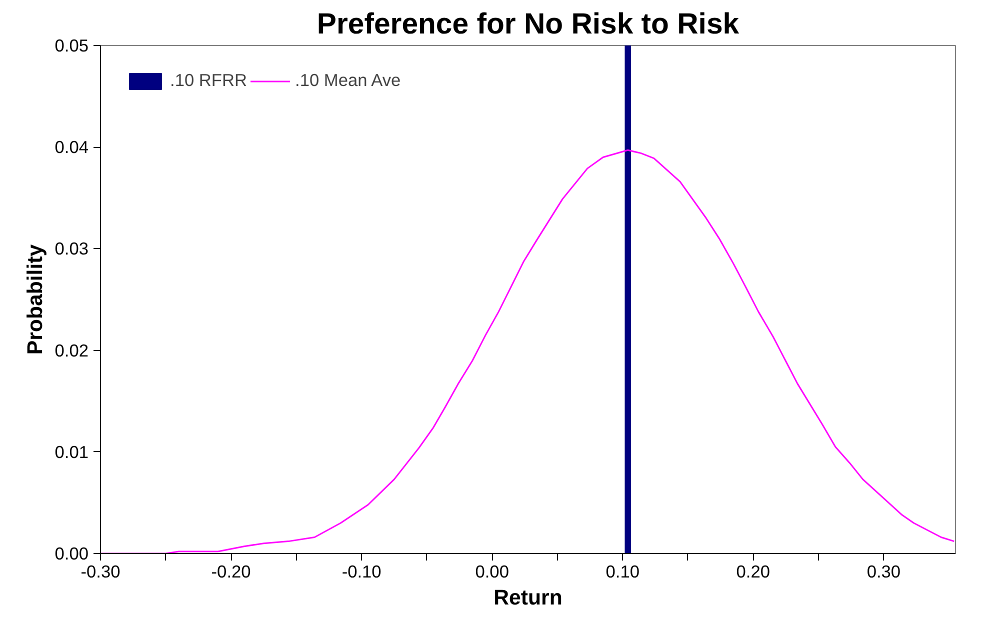  What do you see at coordinates (71, 147) in the screenshot?
I see `y-tick-label: 0.04` at bounding box center [71, 147].